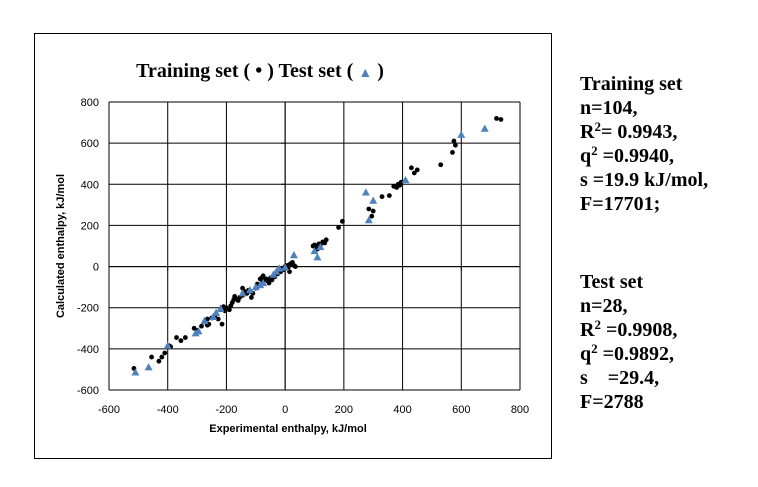 This screenshot has height=487, width=758. Describe the element at coordinates (636, 156) in the screenshot. I see `training-q2-value: =0.9940,` at that location.